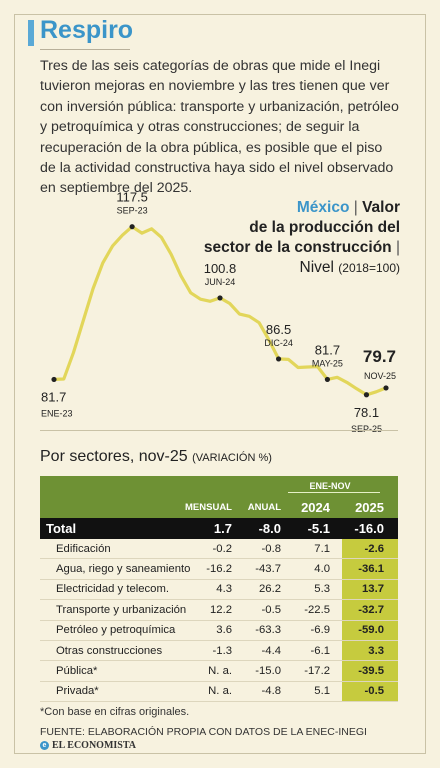 The width and height of the screenshot is (440, 768). Describe the element at coordinates (208, 507) in the screenshot. I see `col-header-mensual: MENSUAL` at that location.